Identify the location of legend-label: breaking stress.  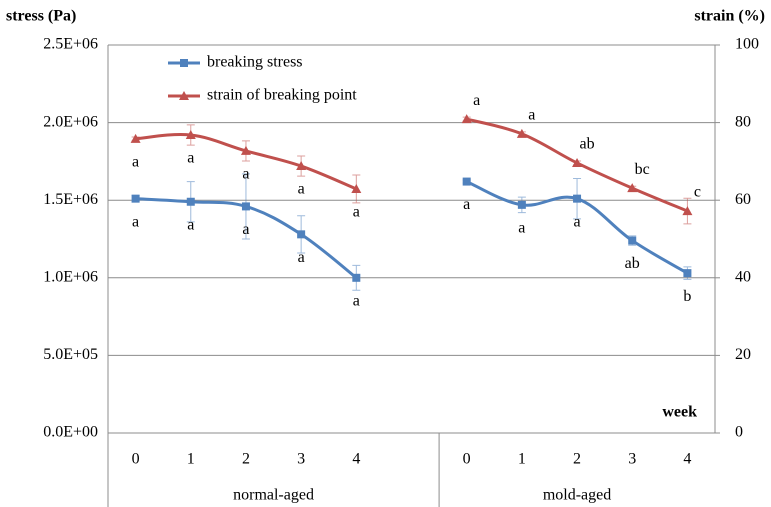
(255, 62).